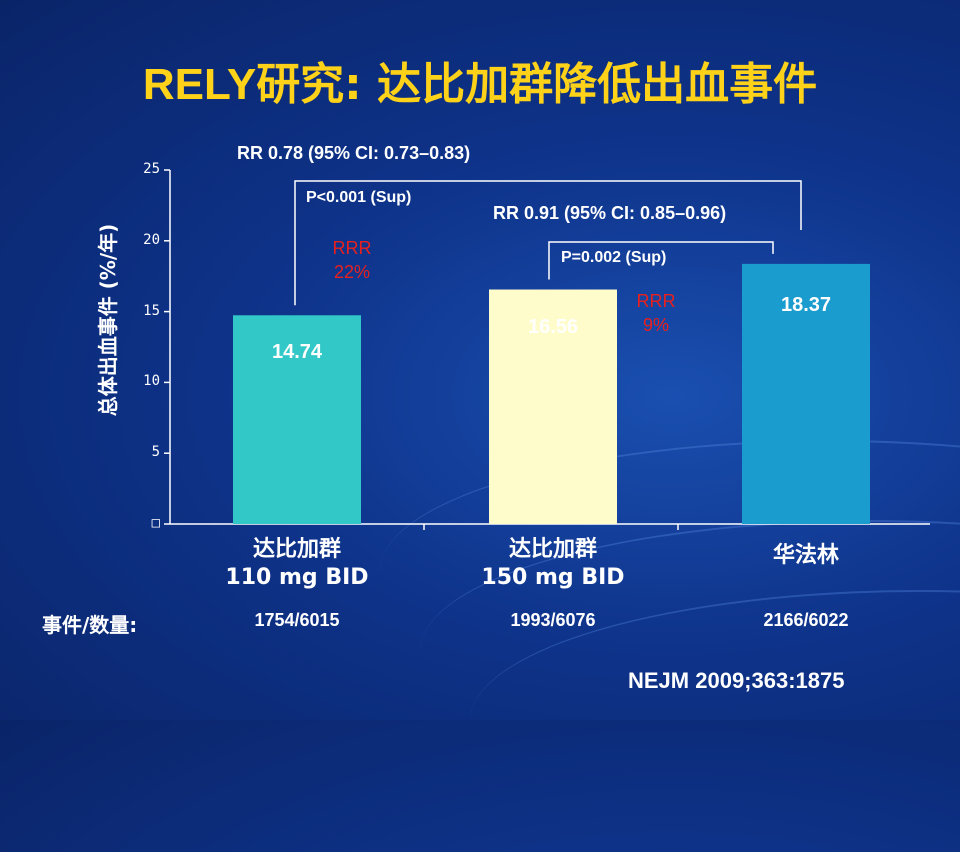 The width and height of the screenshot is (960, 852). I want to click on y-tick-label: 5, so click(155, 452).